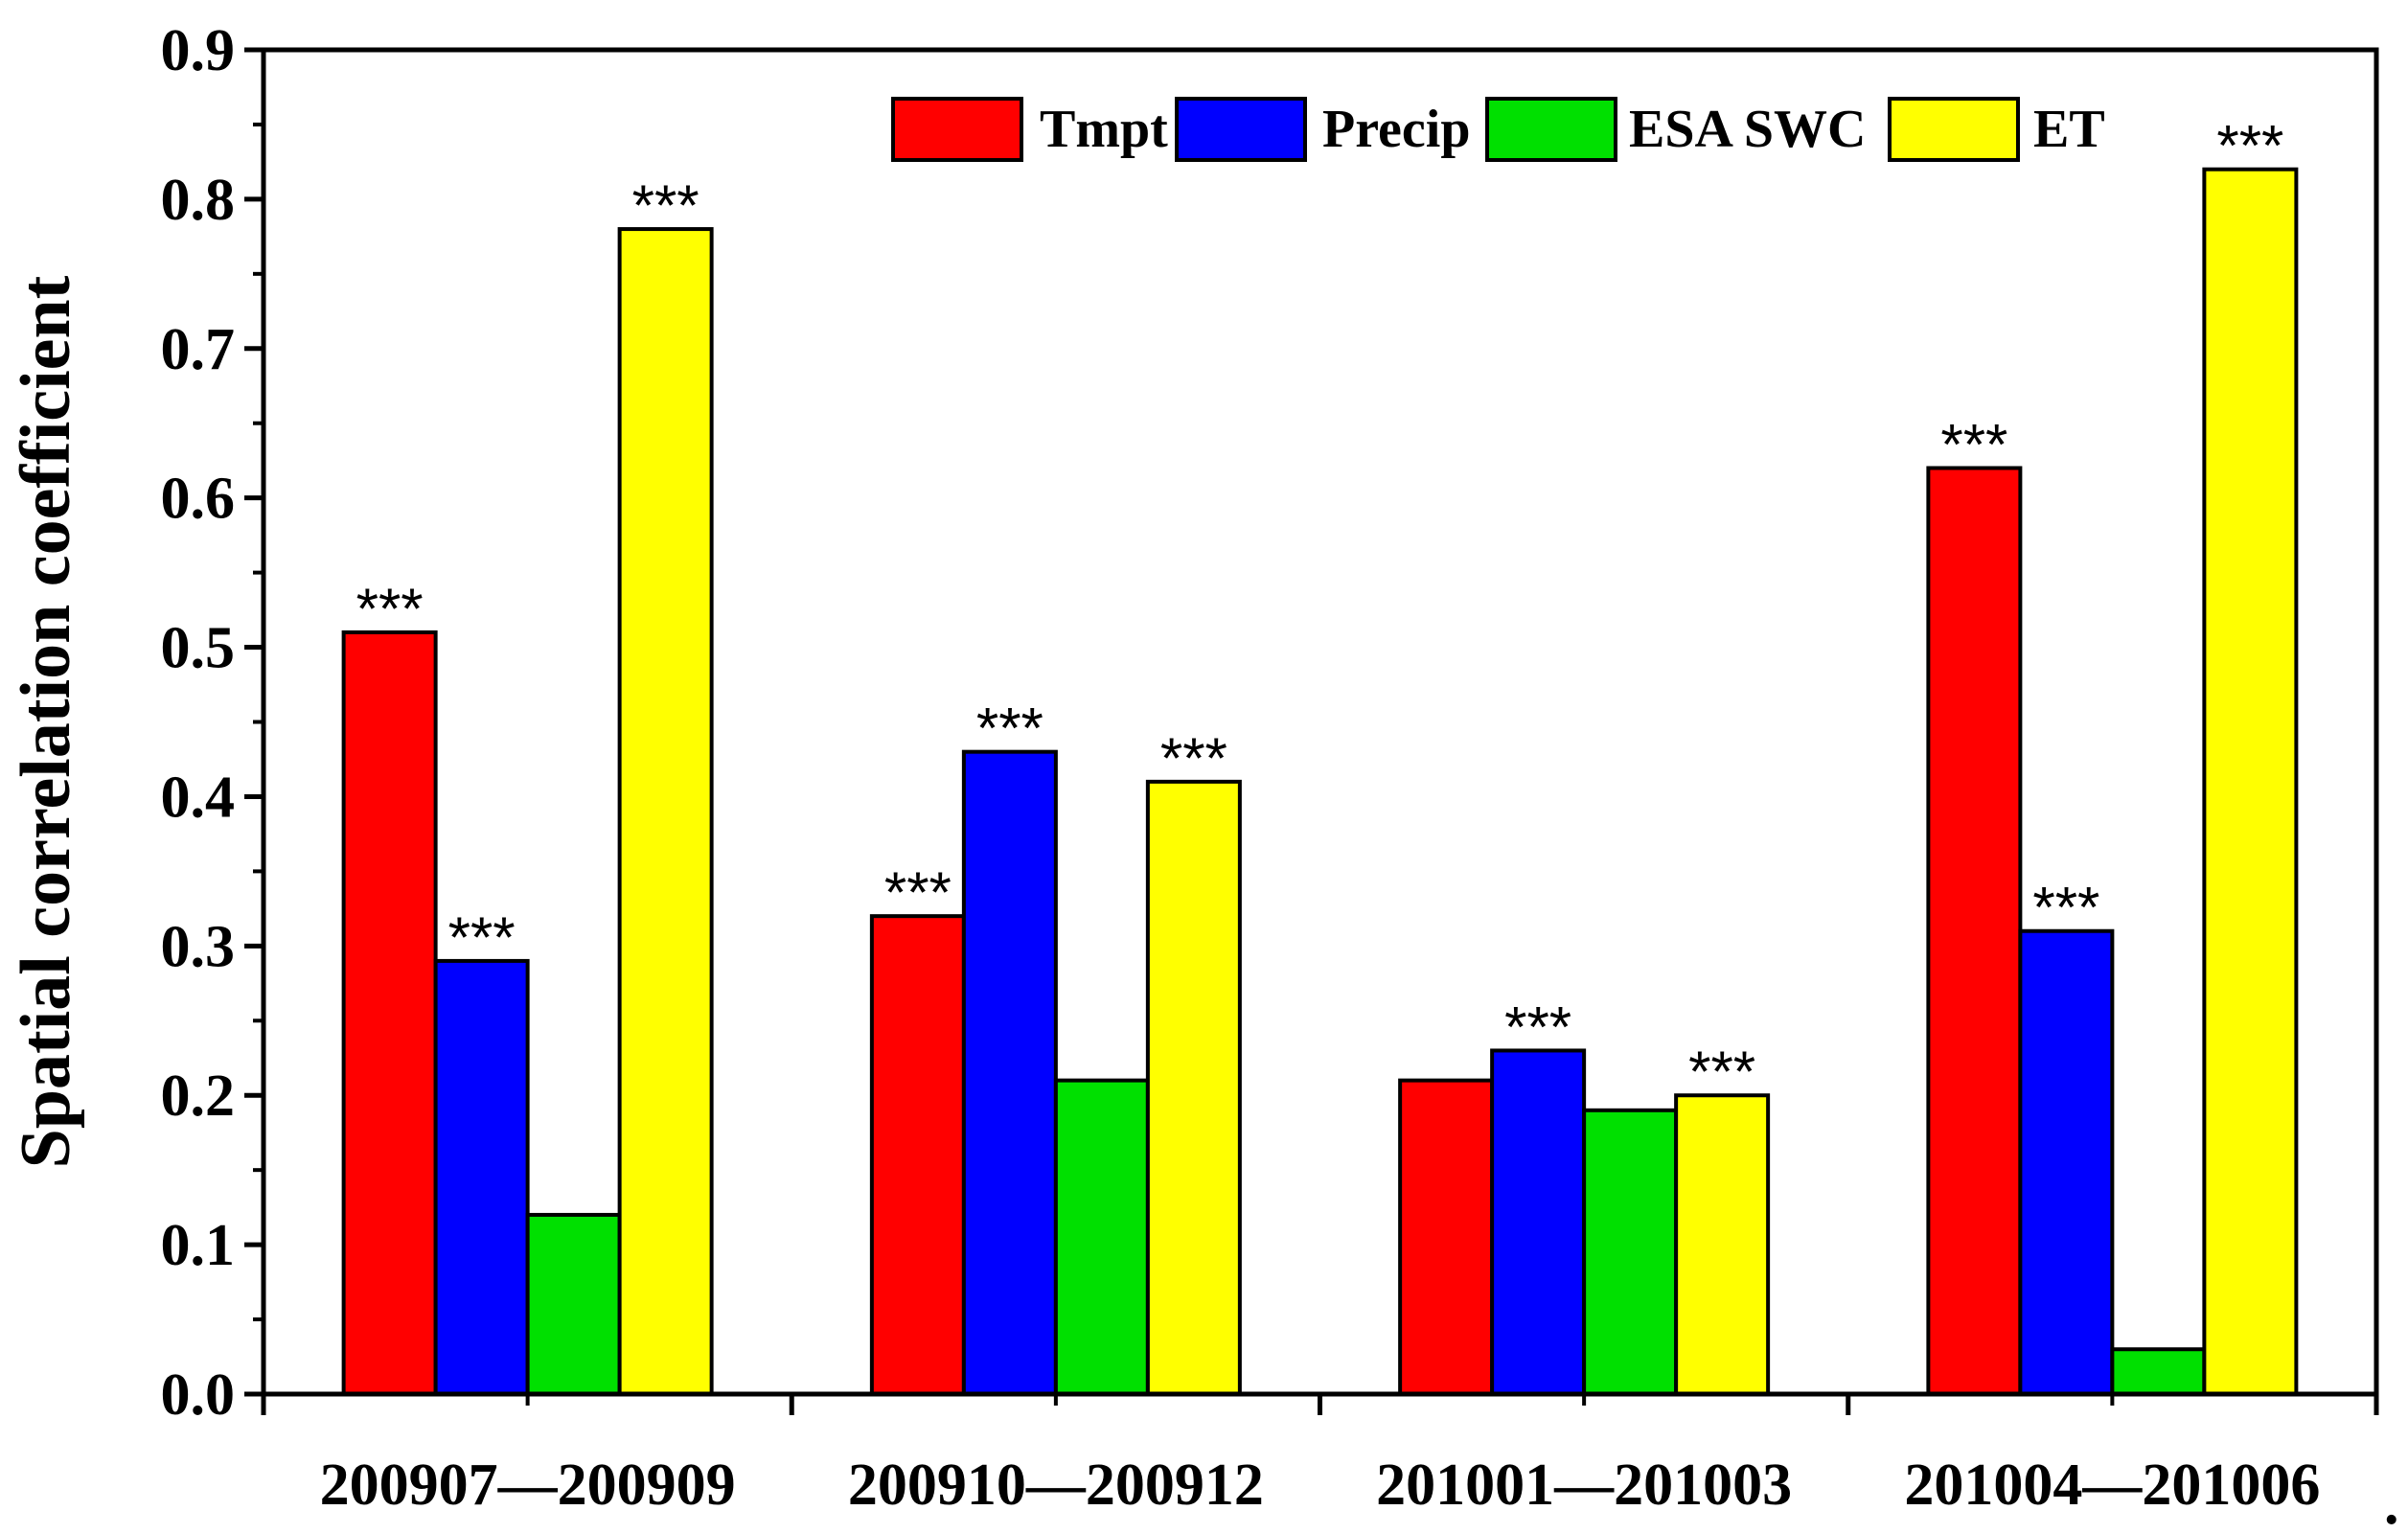 The width and height of the screenshot is (2408, 1533). What do you see at coordinates (198, 50) in the screenshot?
I see `y-tick-label: 0.9` at bounding box center [198, 50].